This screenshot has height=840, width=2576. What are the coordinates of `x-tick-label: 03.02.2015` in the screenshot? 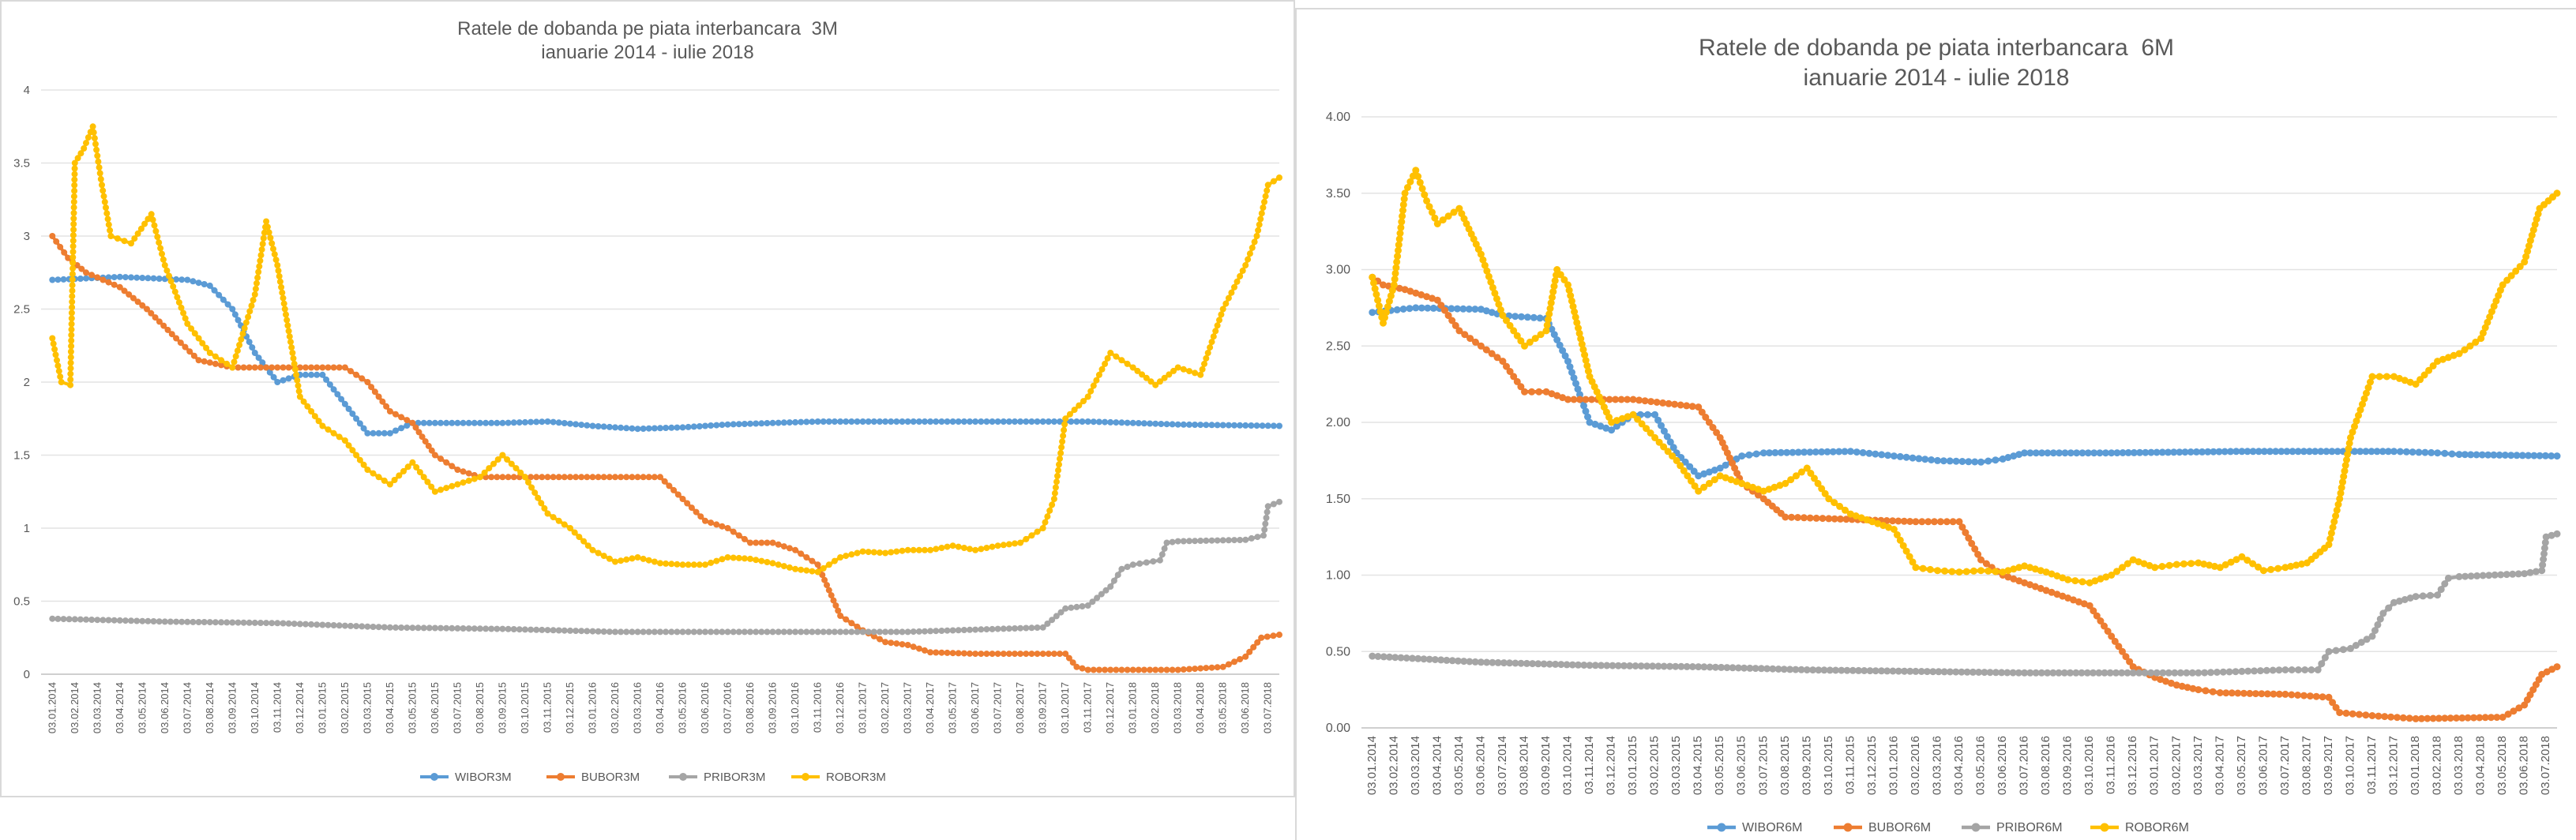 It's located at (345, 707).